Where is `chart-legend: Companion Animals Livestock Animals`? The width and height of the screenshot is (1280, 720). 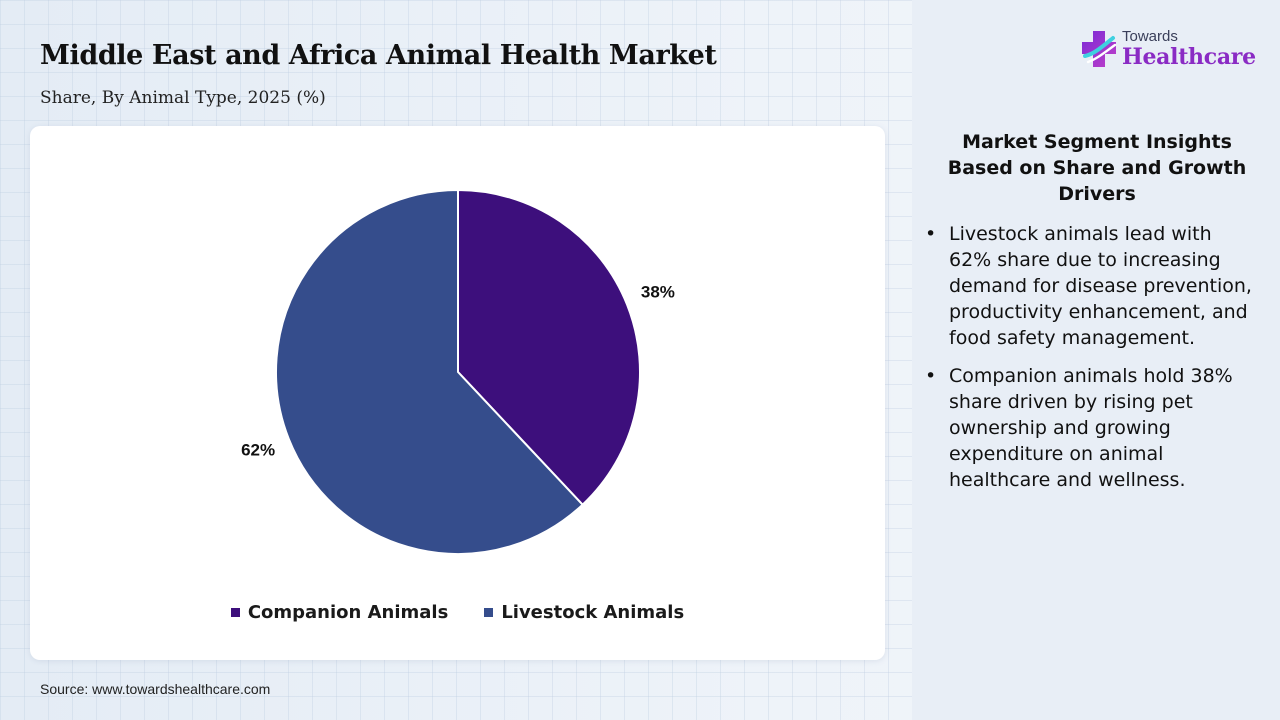 chart-legend: Companion Animals Livestock Animals is located at coordinates (457, 612).